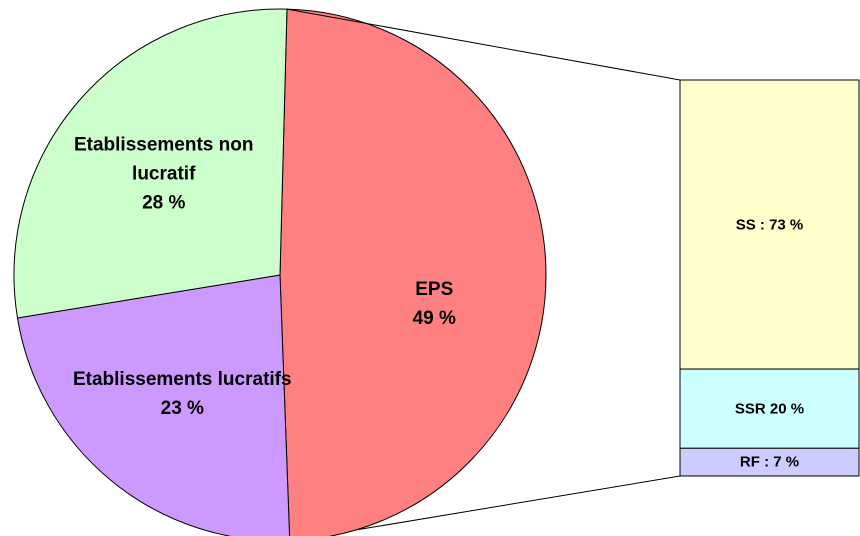  I want to click on segment-label: SS : 73 %, so click(770, 224).